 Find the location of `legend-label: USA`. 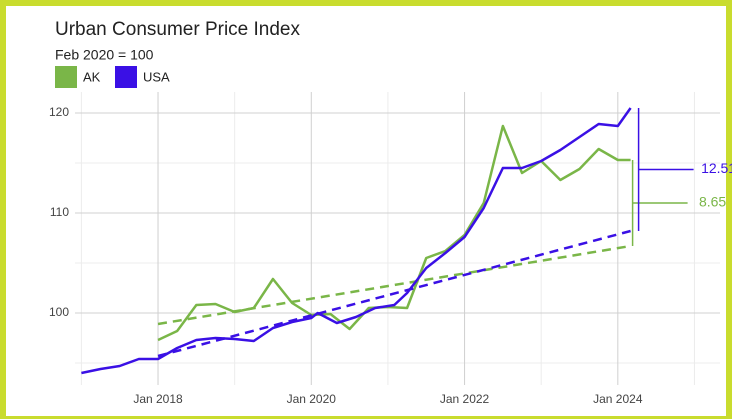

legend-label: USA is located at coordinates (156, 76).